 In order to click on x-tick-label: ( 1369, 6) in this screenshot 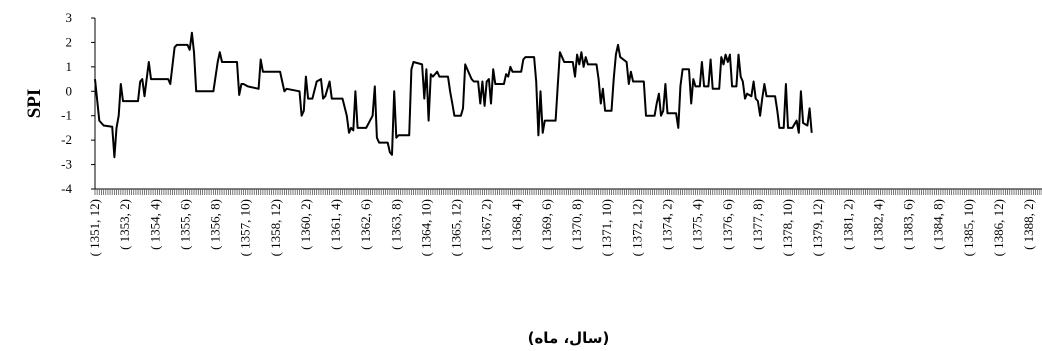, I will do `click(546, 224)`.